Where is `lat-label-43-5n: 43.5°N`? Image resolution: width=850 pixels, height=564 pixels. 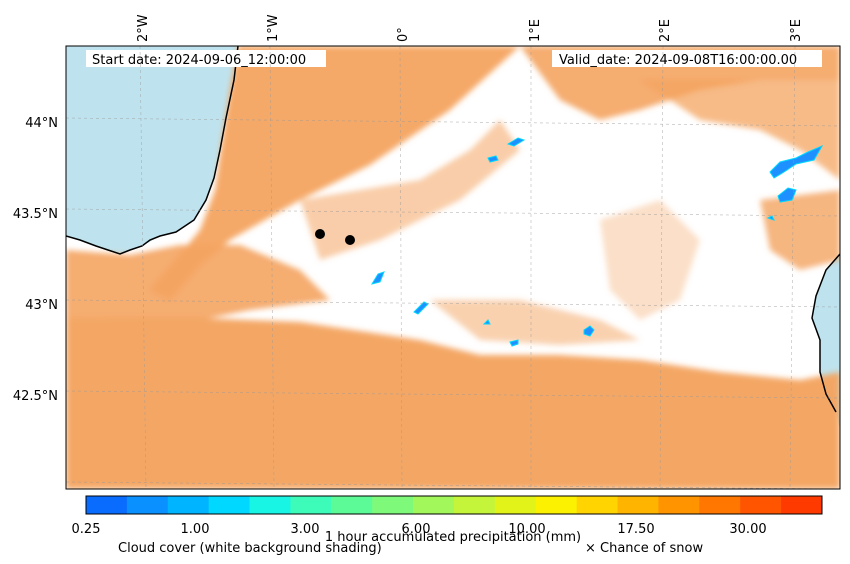
lat-label-43-5n: 43.5°N is located at coordinates (35, 214).